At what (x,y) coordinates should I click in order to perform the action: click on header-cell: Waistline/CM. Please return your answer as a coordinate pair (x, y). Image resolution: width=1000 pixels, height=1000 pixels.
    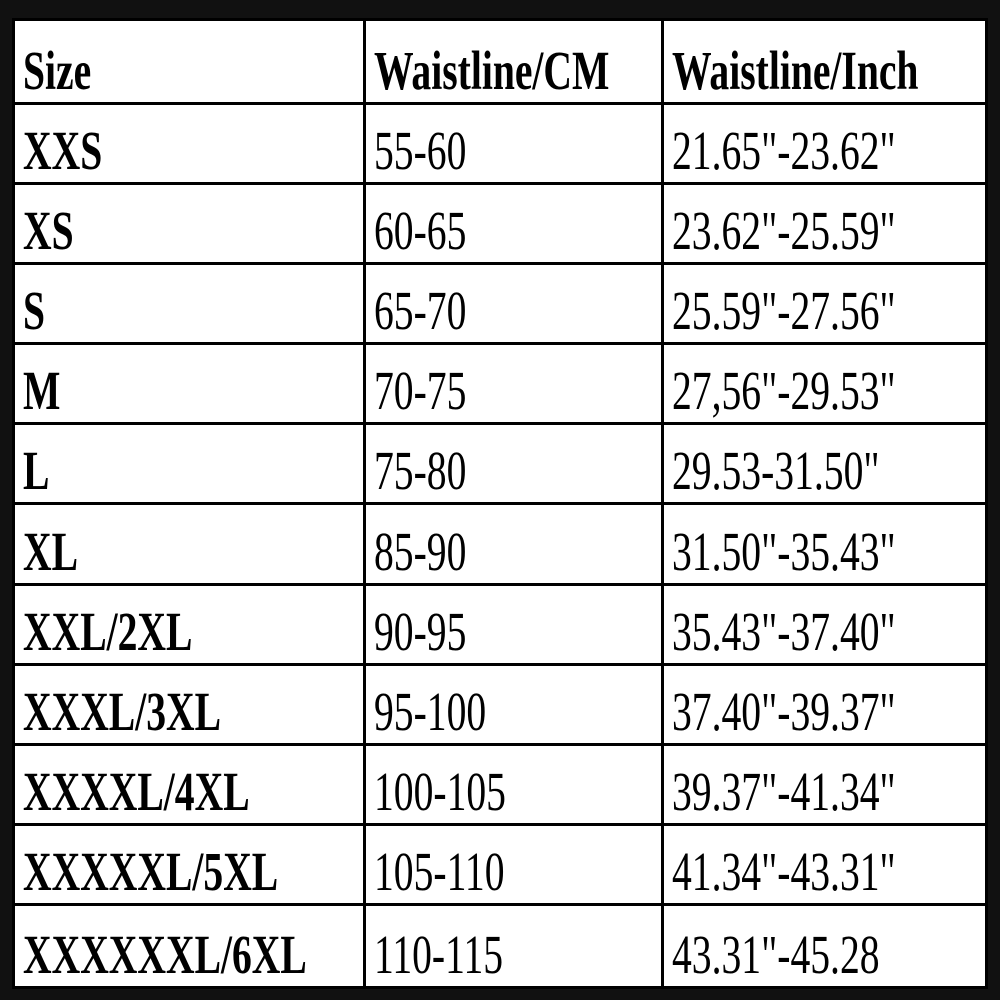
    Looking at the image, I should click on (515, 63).